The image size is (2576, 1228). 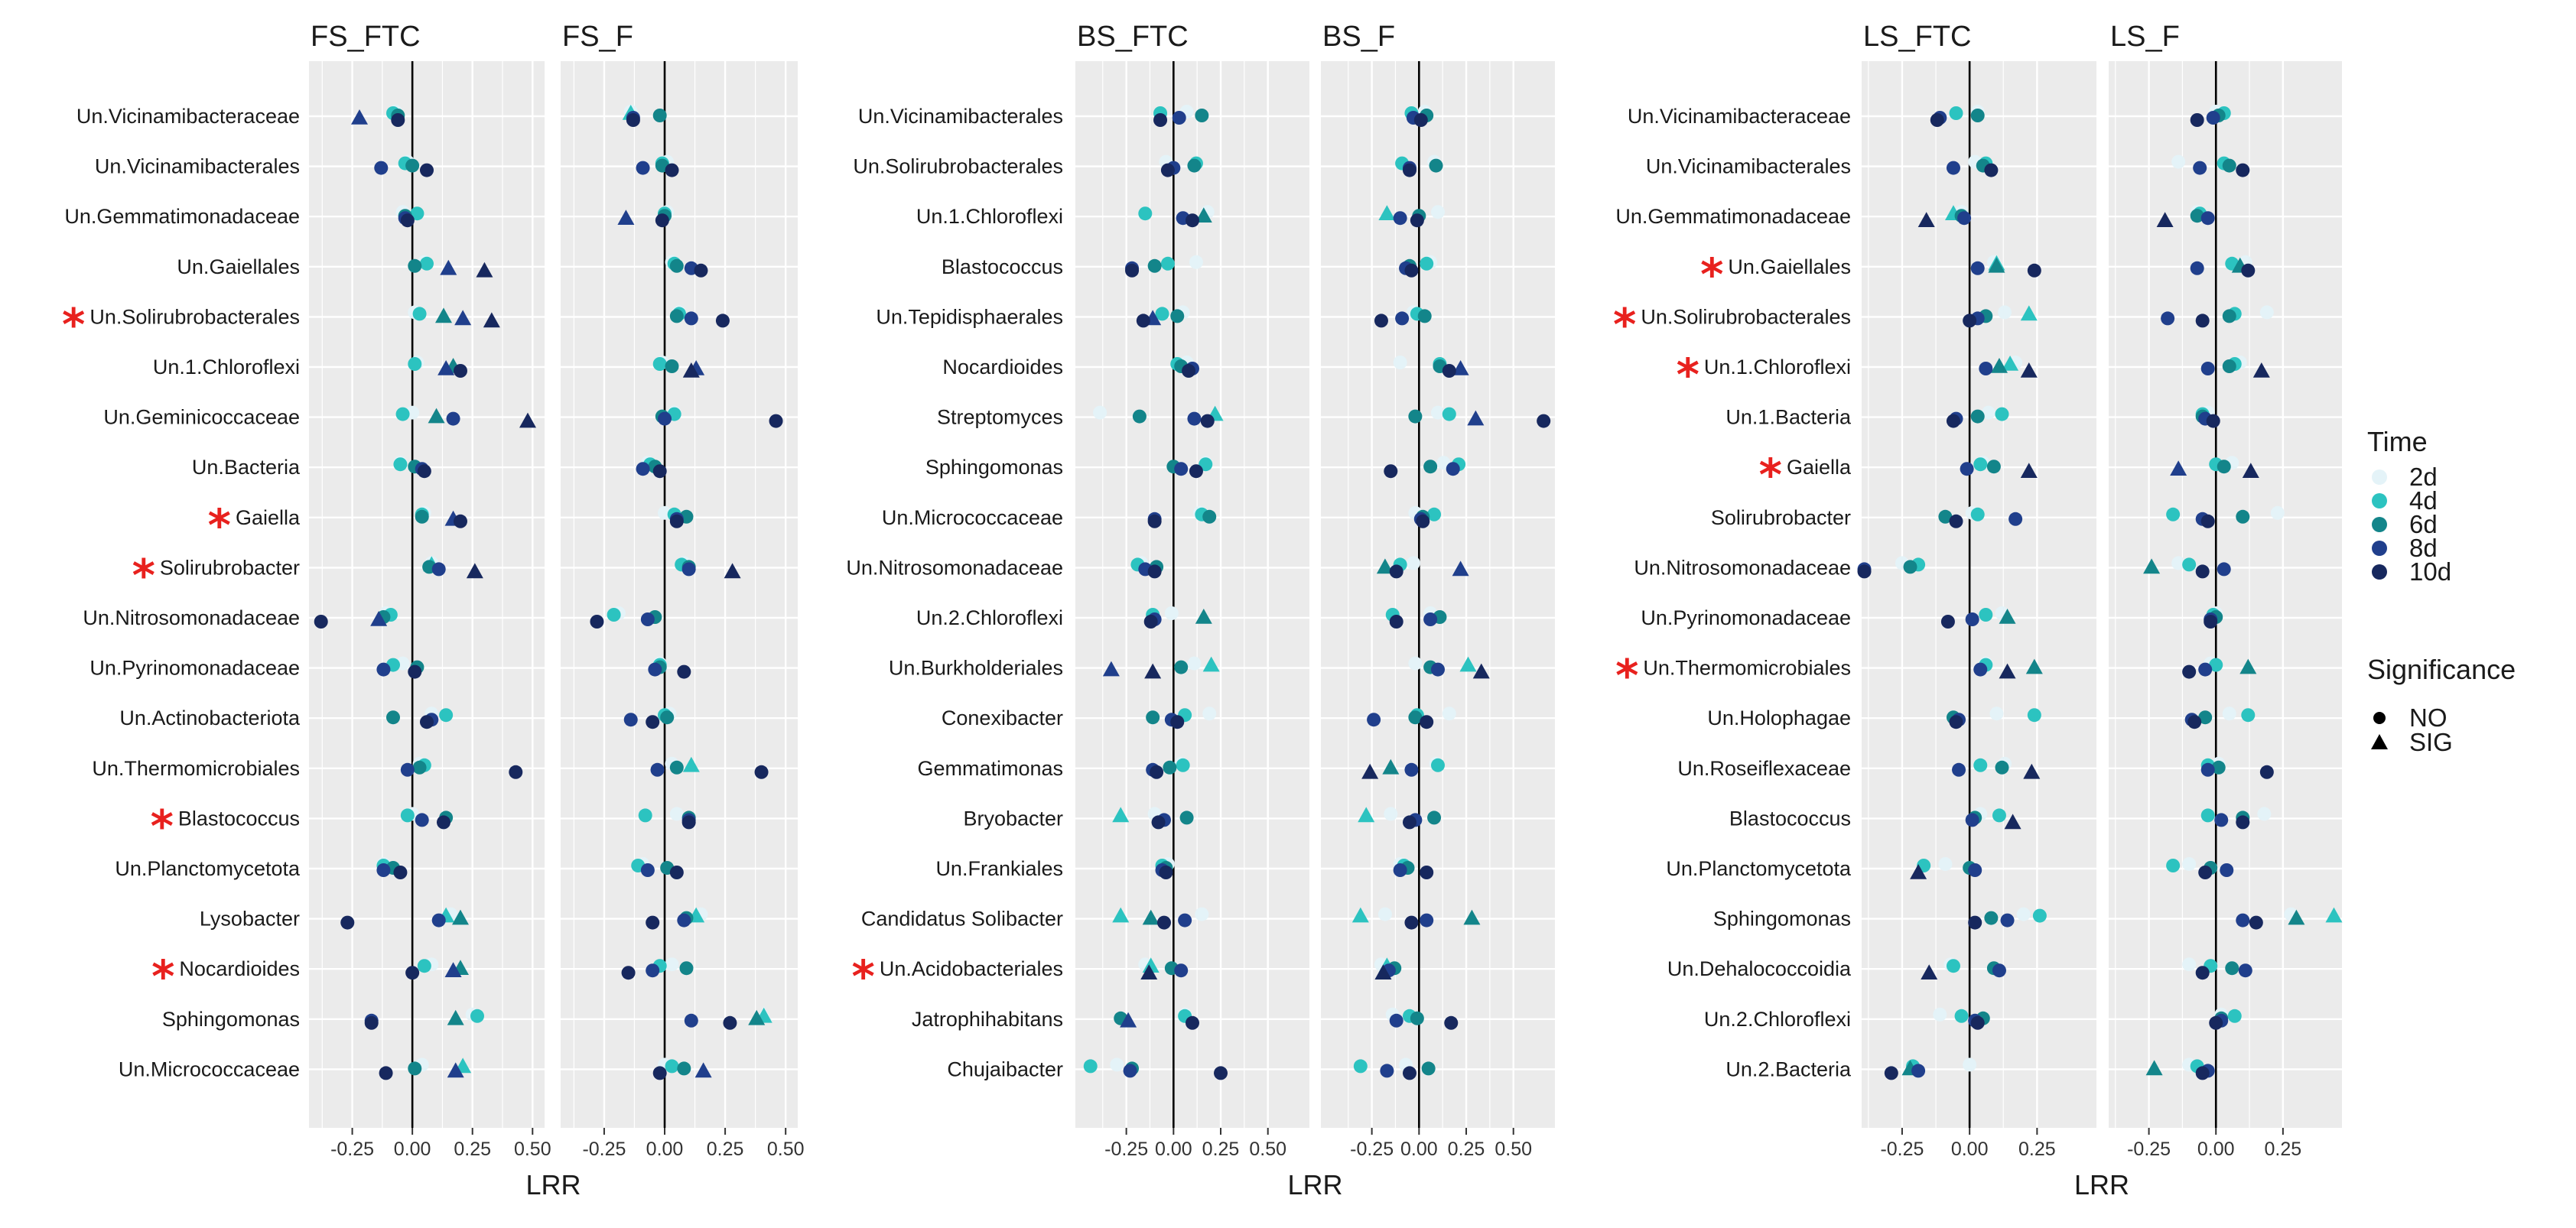 What do you see at coordinates (971, 968) in the screenshot?
I see `taxon-label: Un.Acidobacteriales` at bounding box center [971, 968].